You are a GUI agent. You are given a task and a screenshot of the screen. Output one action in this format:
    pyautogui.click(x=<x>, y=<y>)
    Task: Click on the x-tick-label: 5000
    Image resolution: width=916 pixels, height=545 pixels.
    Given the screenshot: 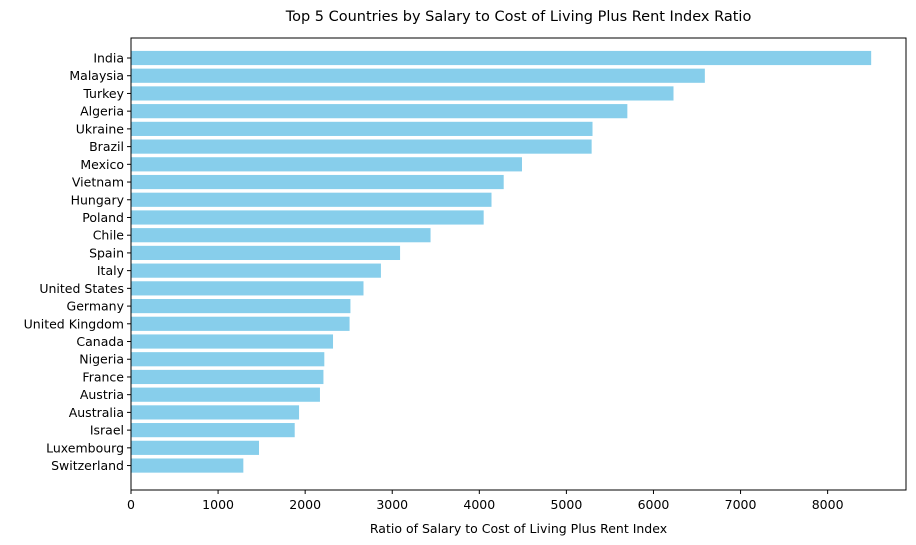 What is the action you would take?
    pyautogui.click(x=566, y=504)
    